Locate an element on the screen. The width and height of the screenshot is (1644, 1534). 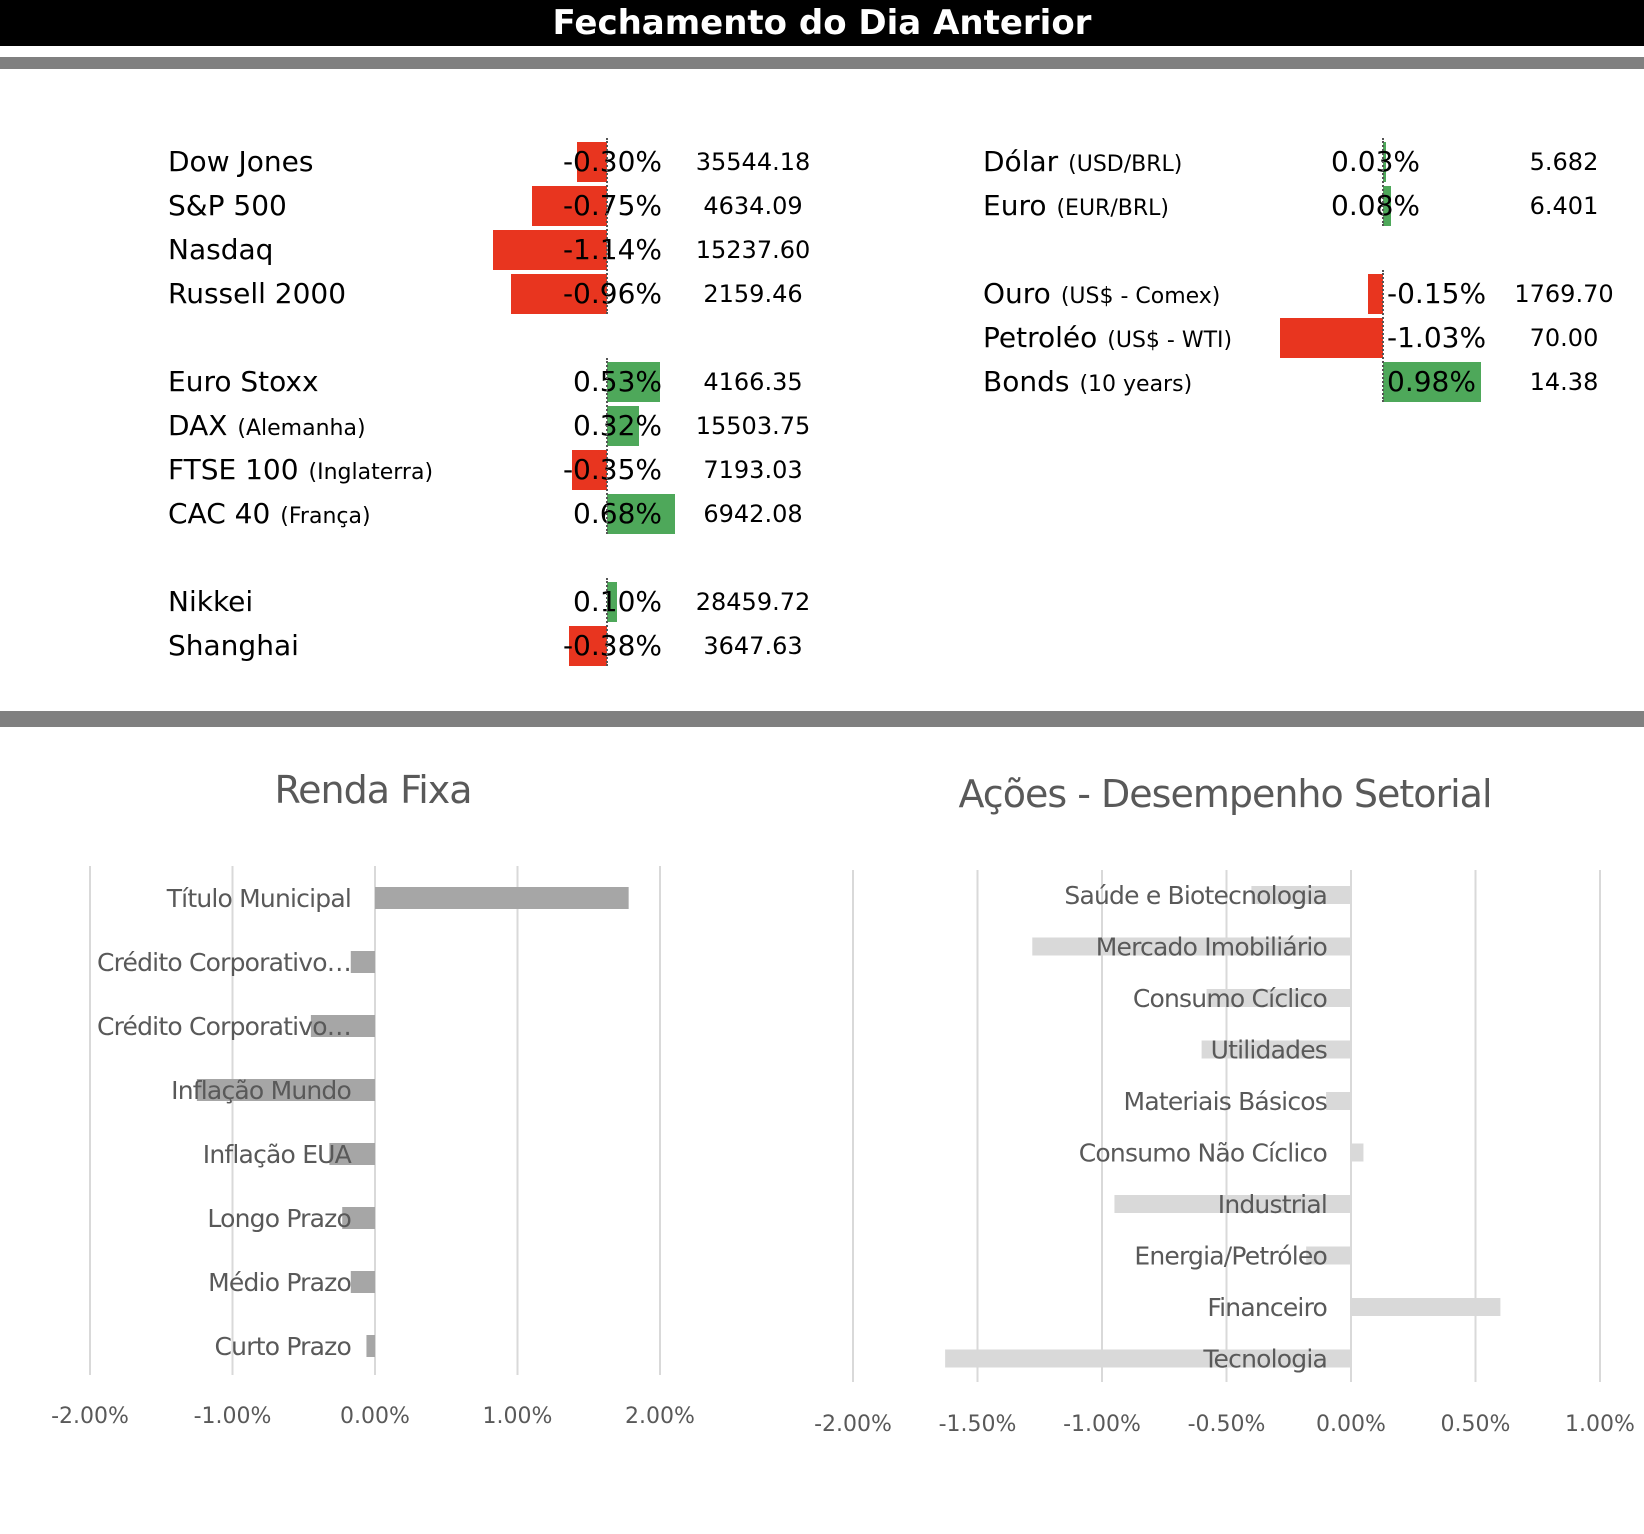
change-percent: 0.53% is located at coordinates (617, 381).